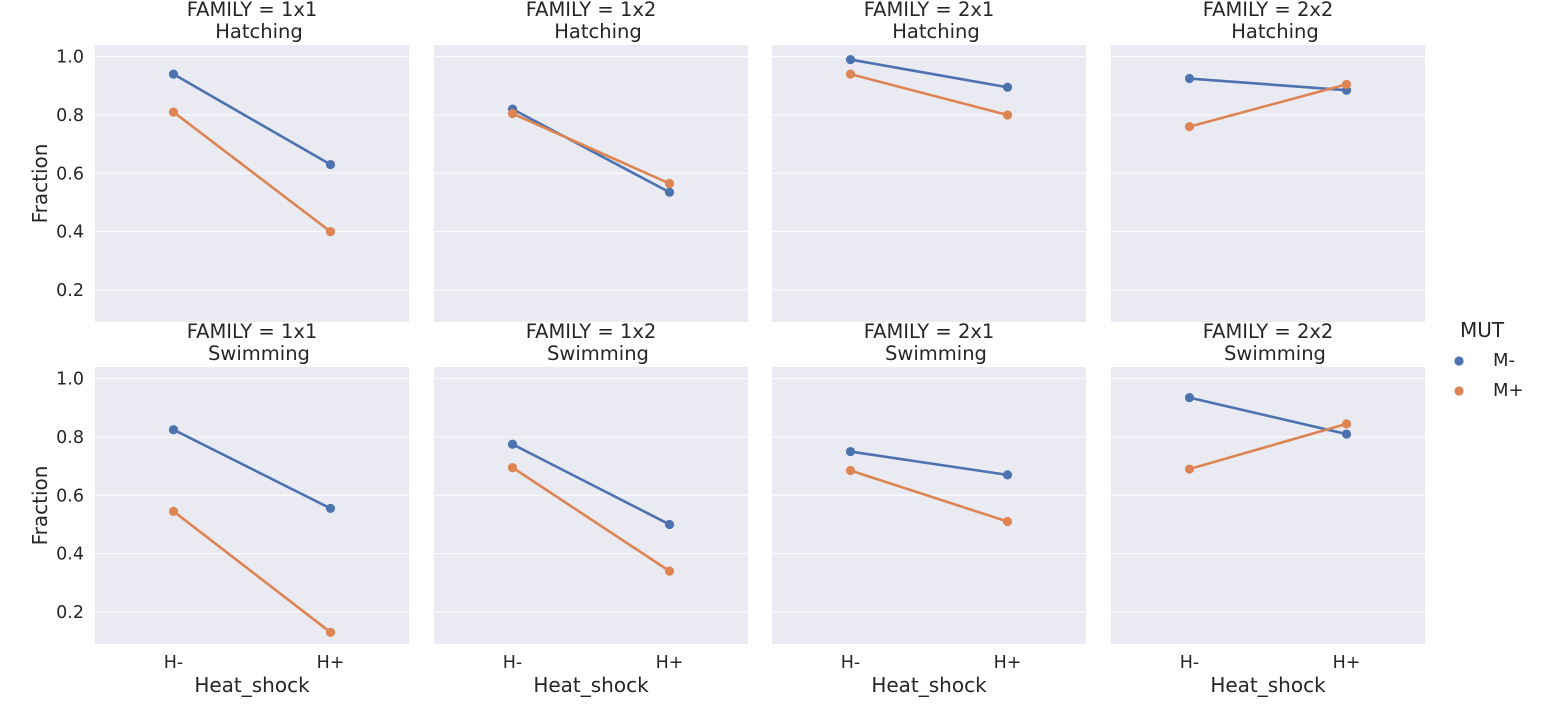  Describe the element at coordinates (1482, 330) in the screenshot. I see `legend-title: MUT` at that location.